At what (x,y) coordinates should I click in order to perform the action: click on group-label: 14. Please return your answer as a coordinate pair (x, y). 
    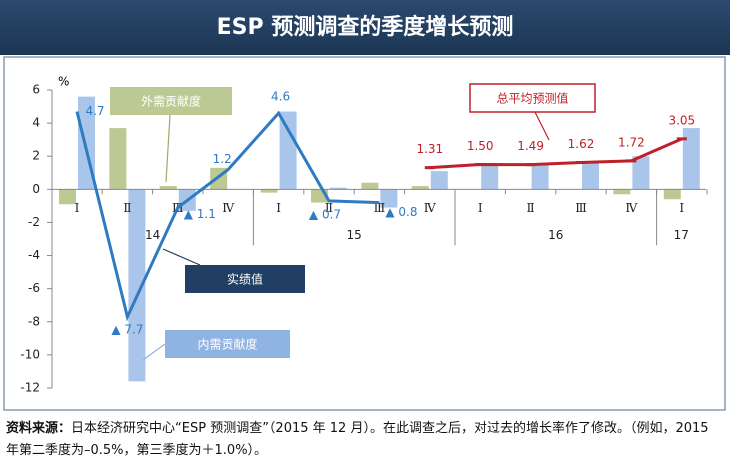
    Looking at the image, I should click on (152, 235).